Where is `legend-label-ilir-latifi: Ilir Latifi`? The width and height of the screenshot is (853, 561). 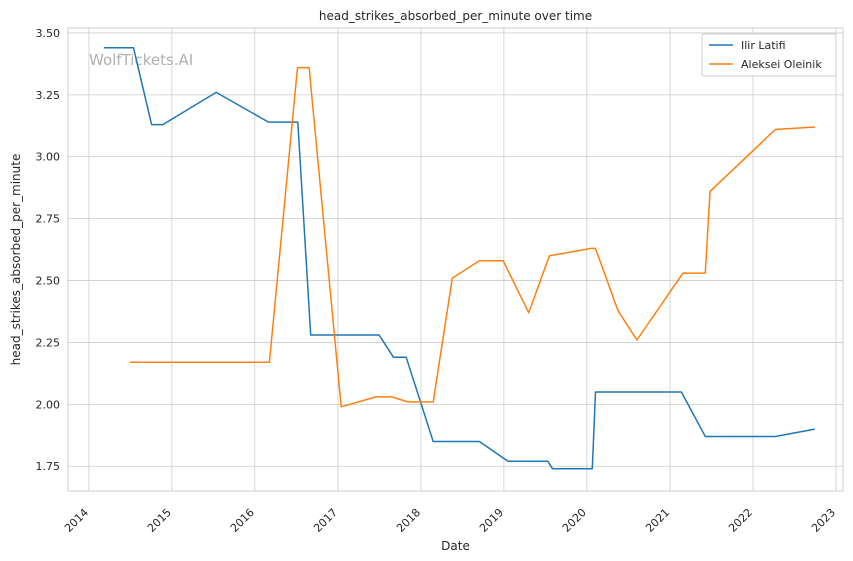
legend-label-ilir-latifi: Ilir Latifi is located at coordinates (763, 45).